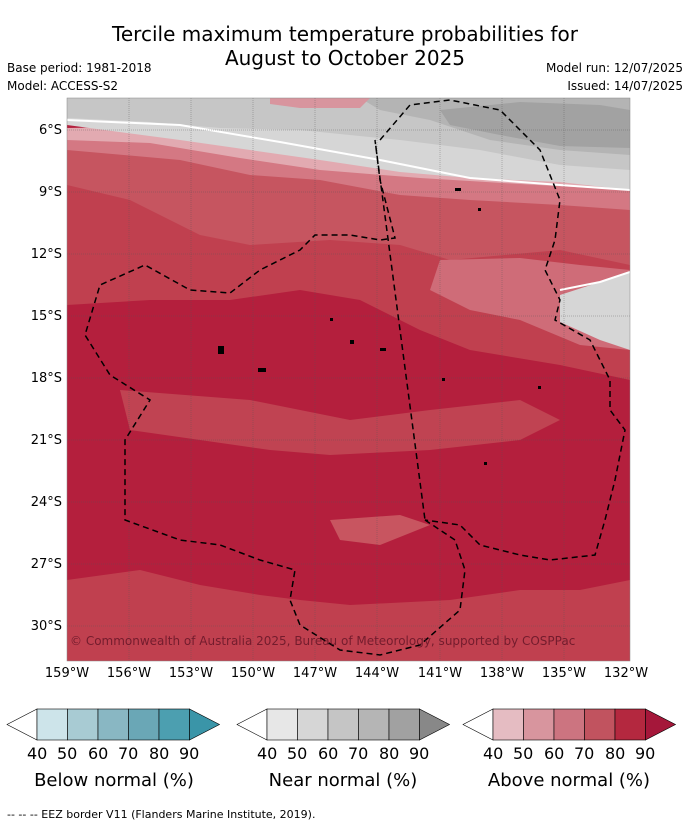 This screenshot has height=827, width=690. Describe the element at coordinates (626, 673) in the screenshot. I see `lon-label: 132°W` at that location.